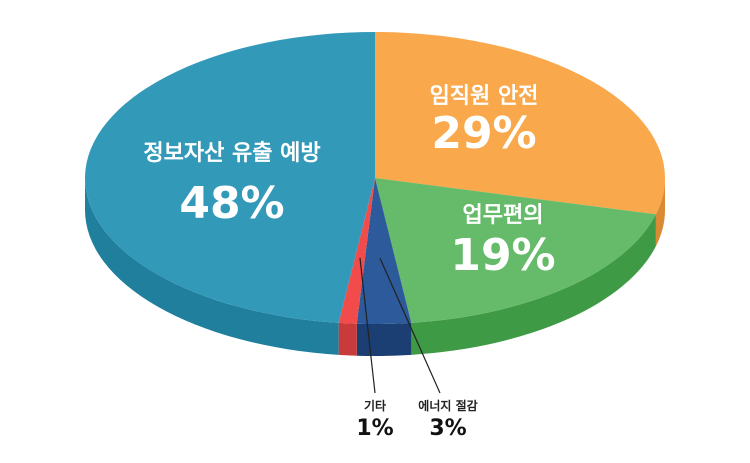  Describe the element at coordinates (347, 339) in the screenshot. I see `slice-4-side` at that location.